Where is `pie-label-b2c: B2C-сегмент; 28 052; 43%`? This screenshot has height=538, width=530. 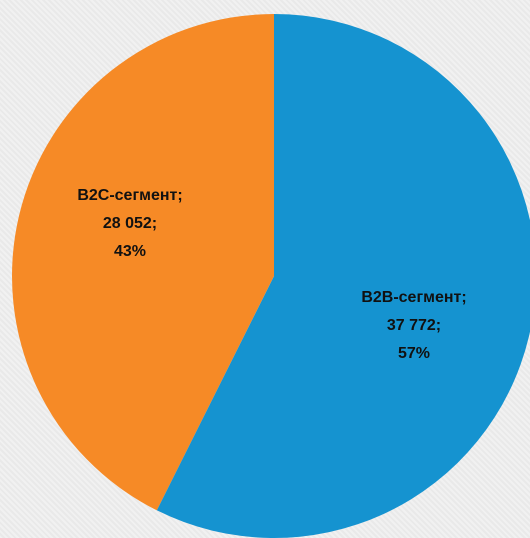
pie-label-b2c: B2C-сегмент; 28 052; 43% is located at coordinates (129, 223).